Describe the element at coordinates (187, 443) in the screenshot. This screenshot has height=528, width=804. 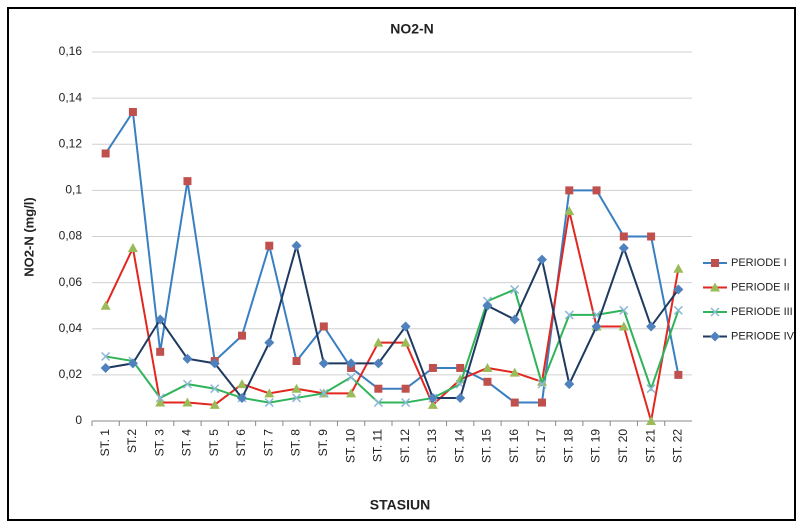
I see `x-tick-label: ST. 4` at that location.